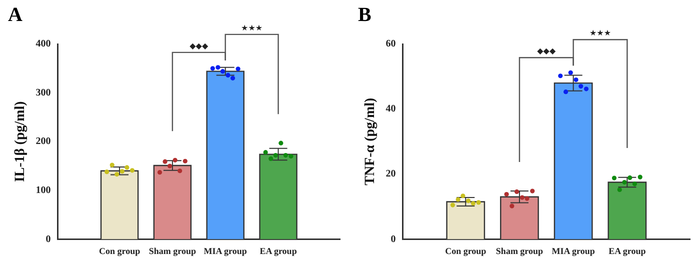 The height and width of the screenshot is (260, 700). Describe the element at coordinates (391, 44) in the screenshot. I see `y-tick-label: 60` at that location.